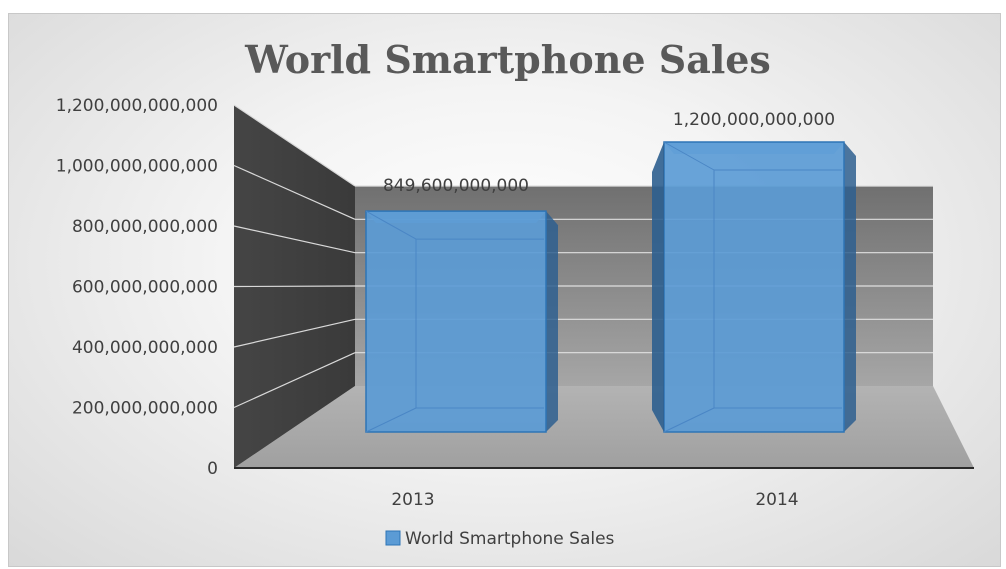 The height and width of the screenshot is (569, 1006). Describe the element at coordinates (145, 288) in the screenshot. I see `y-tick-label: 600,000,000,000` at that location.